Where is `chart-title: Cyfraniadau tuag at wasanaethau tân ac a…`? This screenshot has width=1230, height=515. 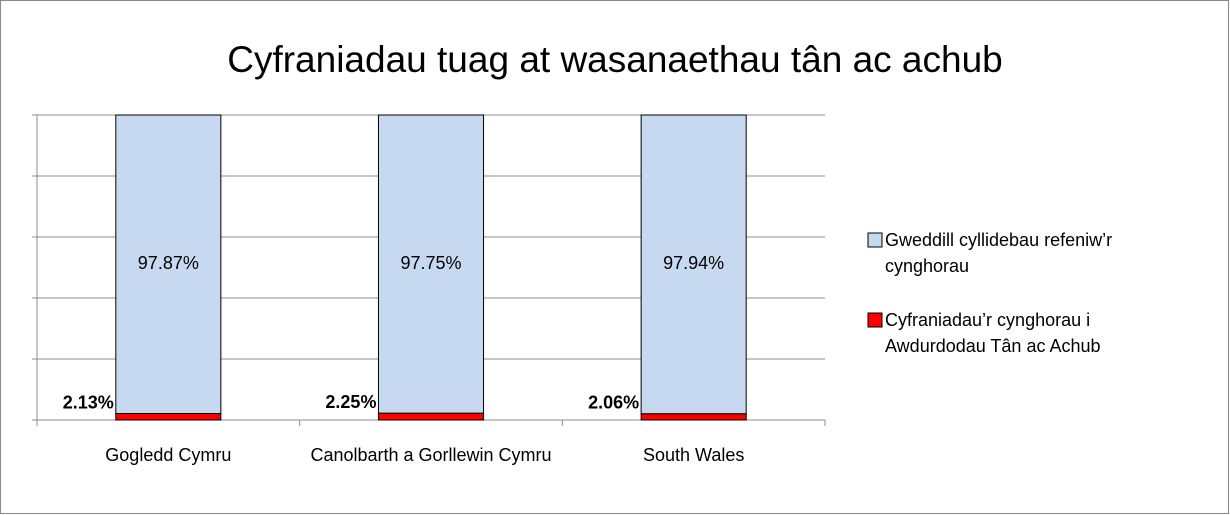 chart-title: Cyfraniadau tuag at wasanaethau tân ac a… is located at coordinates (615, 59).